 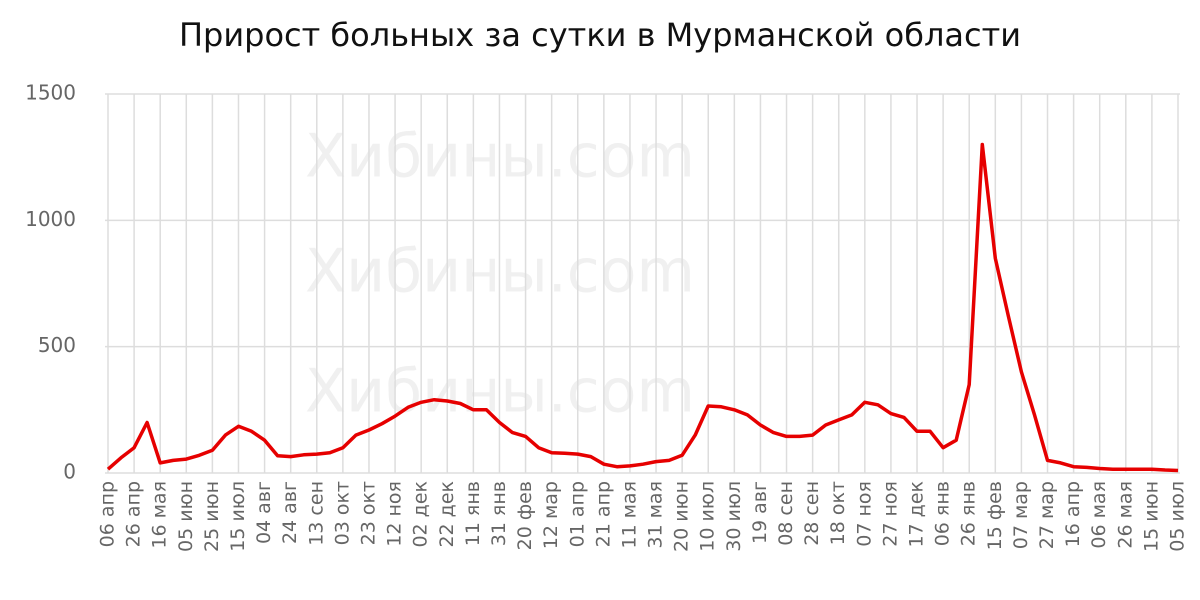 What do you see at coordinates (316, 513) in the screenshot?
I see `x-tick-label: 13 сен` at bounding box center [316, 513].